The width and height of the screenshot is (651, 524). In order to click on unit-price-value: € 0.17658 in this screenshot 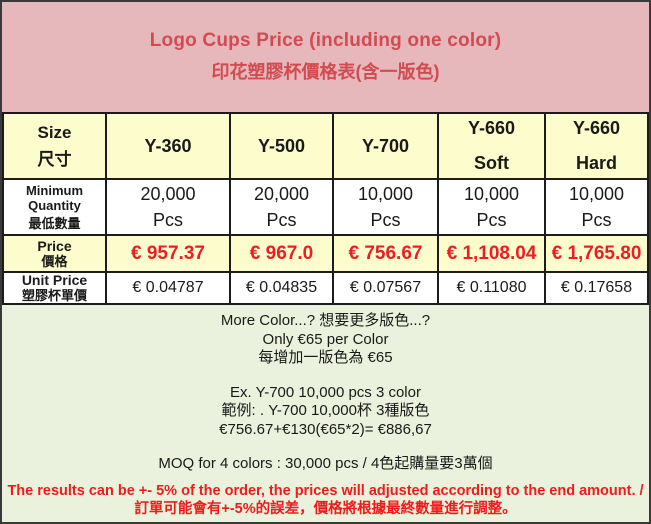, I will do `click(596, 287)`.